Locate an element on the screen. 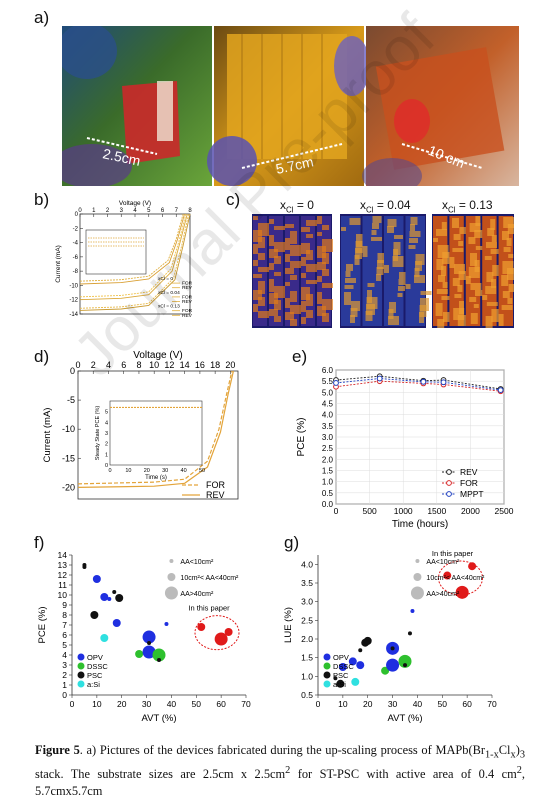 This screenshot has width=545, height=799. x-axis-label: Voltage (V) is located at coordinates (157, 355).